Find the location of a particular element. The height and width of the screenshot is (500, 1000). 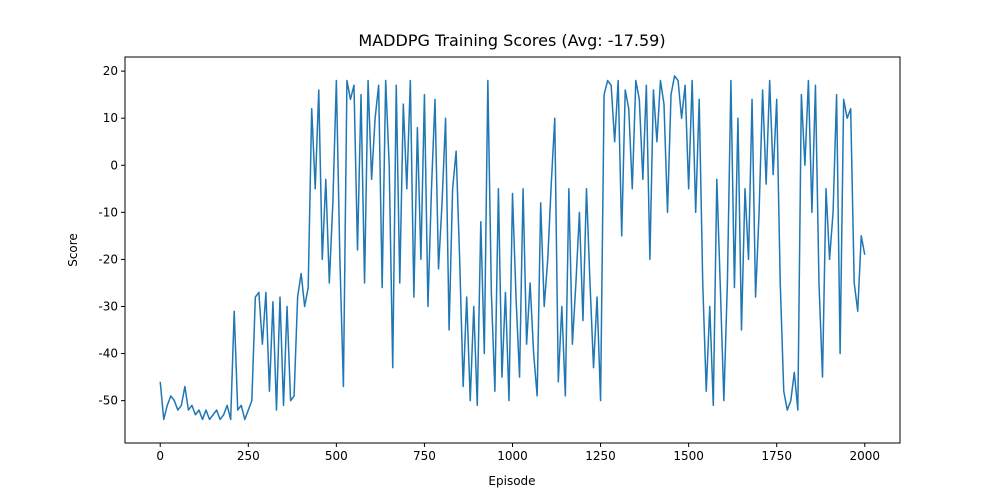

x-axis-label: Episode is located at coordinates (511, 481).